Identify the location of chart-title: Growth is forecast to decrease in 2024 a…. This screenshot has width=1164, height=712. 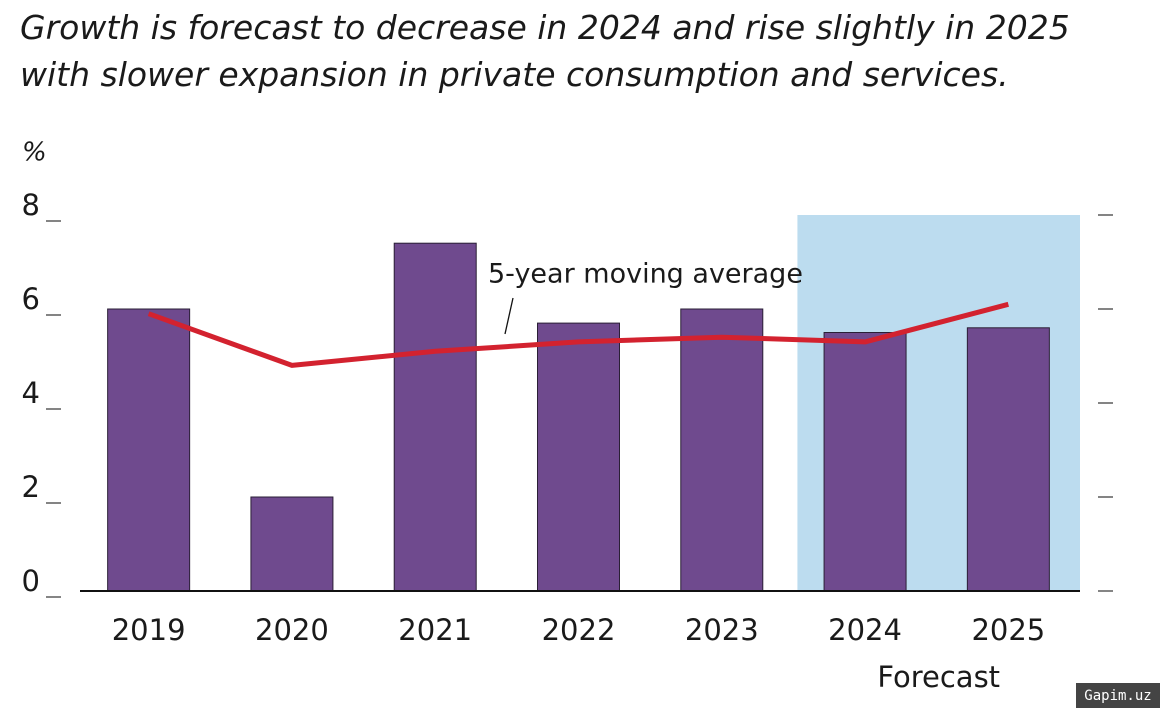
(545, 51).